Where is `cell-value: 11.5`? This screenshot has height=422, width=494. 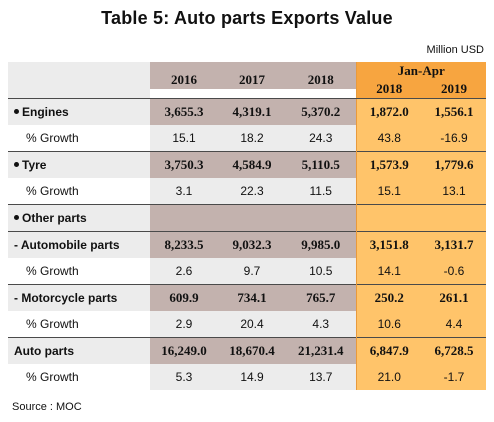
cell-value: 11.5 is located at coordinates (321, 191).